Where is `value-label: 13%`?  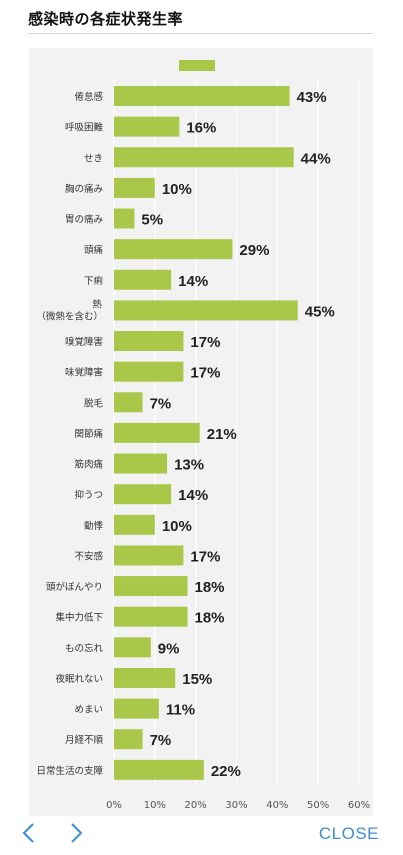
value-label: 13% is located at coordinates (189, 465).